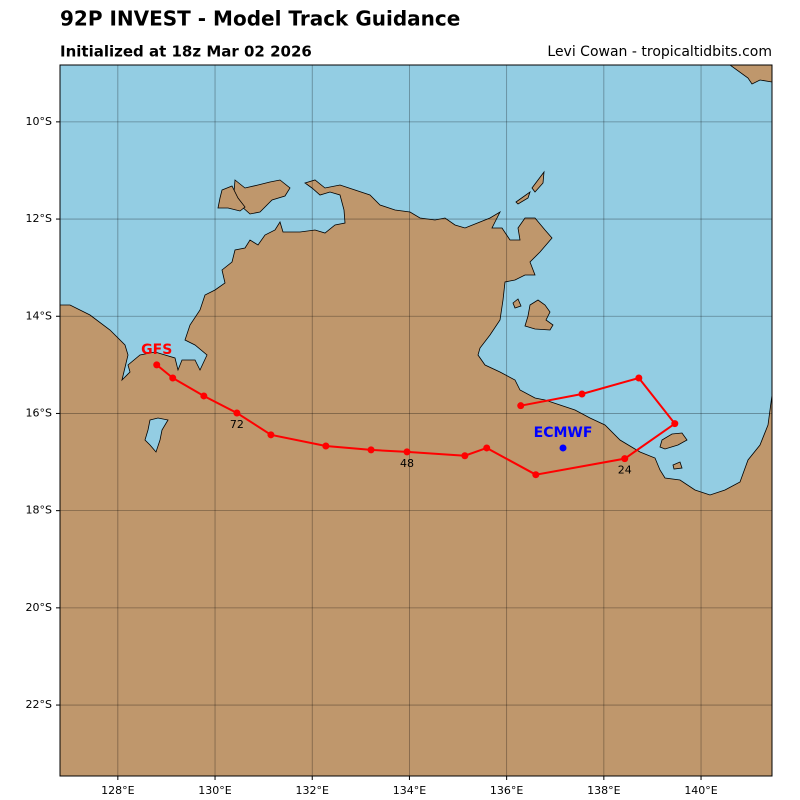 The width and height of the screenshot is (800, 800). I want to click on track-line, so click(416, 420).